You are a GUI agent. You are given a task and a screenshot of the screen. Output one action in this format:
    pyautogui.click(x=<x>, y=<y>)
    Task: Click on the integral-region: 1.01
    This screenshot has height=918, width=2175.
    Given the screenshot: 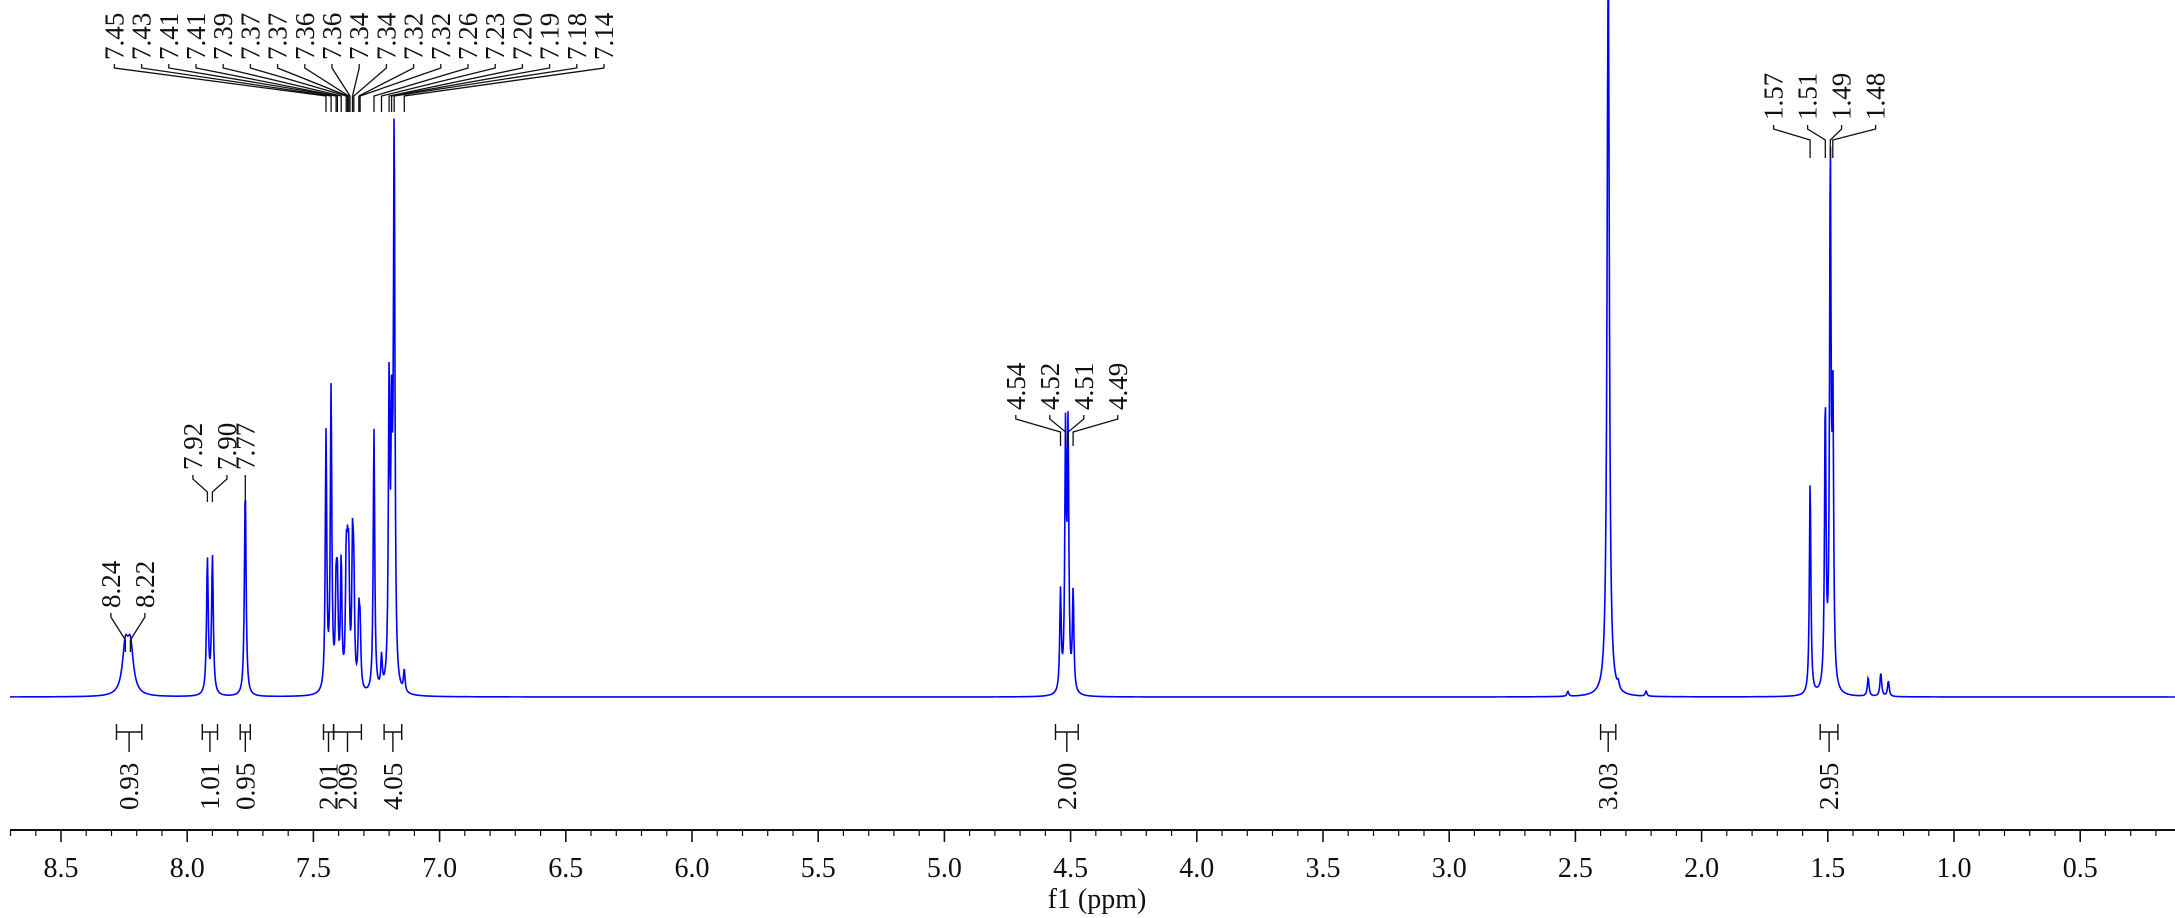 What is the action you would take?
    pyautogui.click(x=210, y=767)
    